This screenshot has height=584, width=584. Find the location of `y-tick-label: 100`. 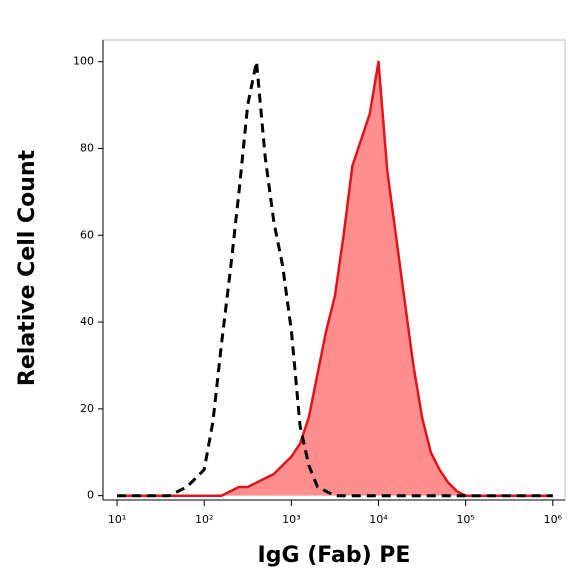

y-tick-label: 100 is located at coordinates (83, 61).